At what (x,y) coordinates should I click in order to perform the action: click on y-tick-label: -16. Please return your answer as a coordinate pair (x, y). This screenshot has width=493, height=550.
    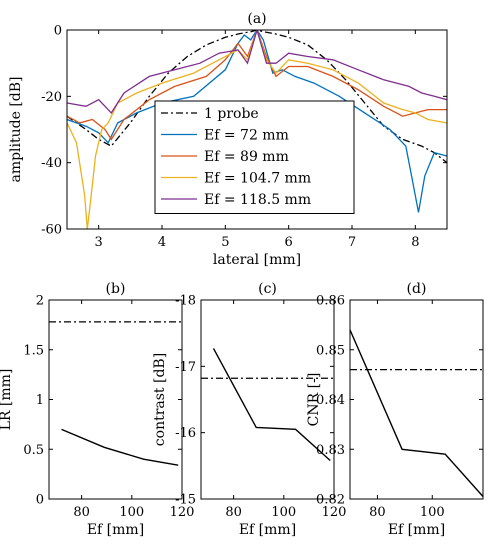
    Looking at the image, I should click on (185, 433).